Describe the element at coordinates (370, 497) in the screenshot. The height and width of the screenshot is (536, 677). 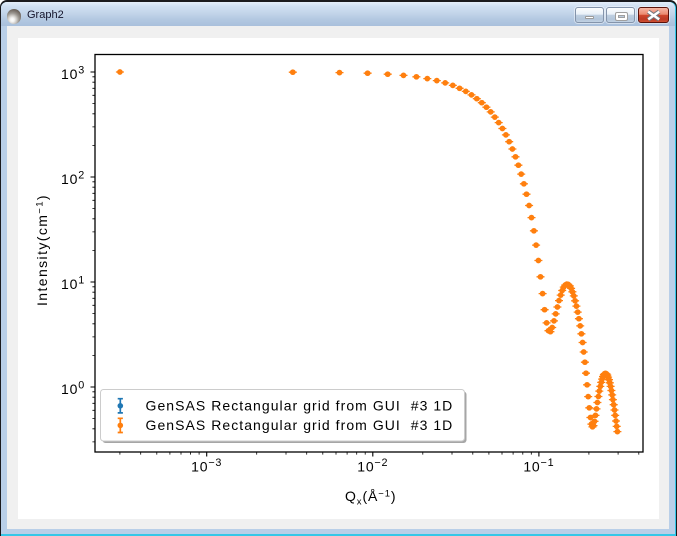
I see `svg-text: Qx(Å−1)` at that location.